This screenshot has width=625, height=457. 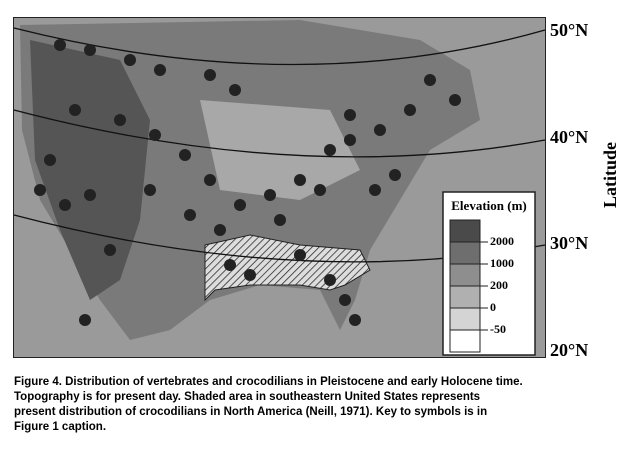 What do you see at coordinates (569, 137) in the screenshot?
I see `latitude-label: 40°N` at bounding box center [569, 137].